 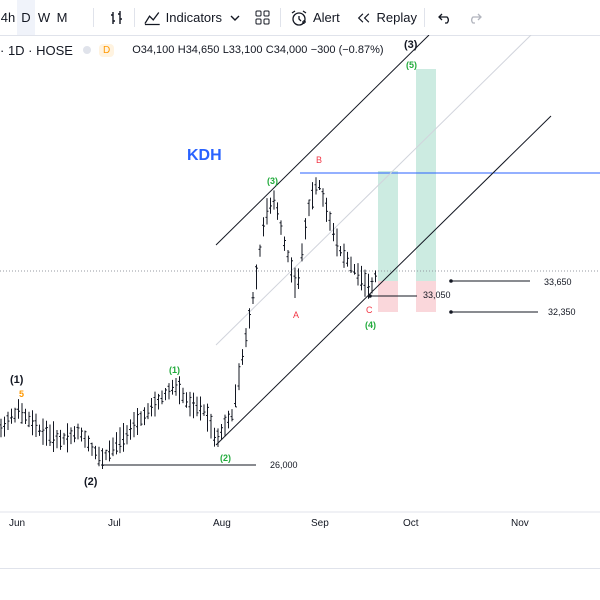 What do you see at coordinates (204, 155) in the screenshot?
I see `ticker-label: KDH` at bounding box center [204, 155].